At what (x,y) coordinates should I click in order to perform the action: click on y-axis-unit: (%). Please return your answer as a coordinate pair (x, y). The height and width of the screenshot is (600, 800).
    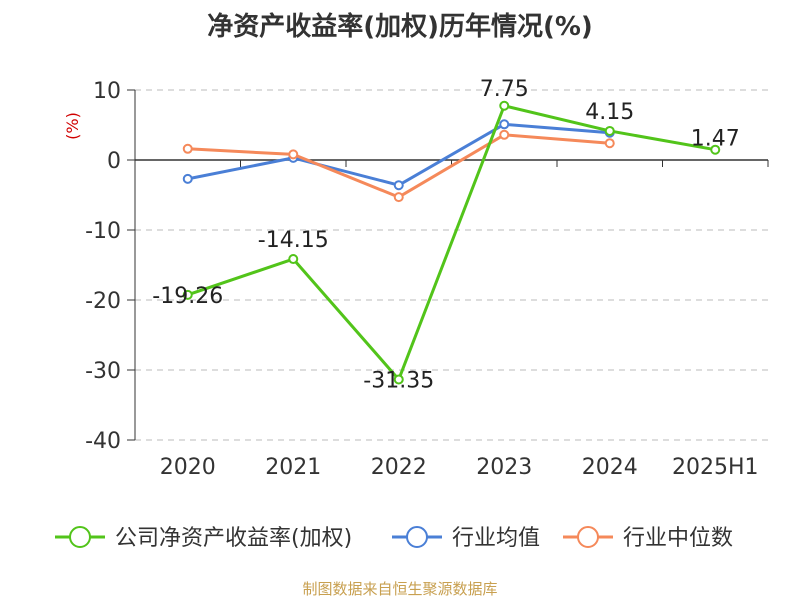
    Looking at the image, I should click on (72, 126).